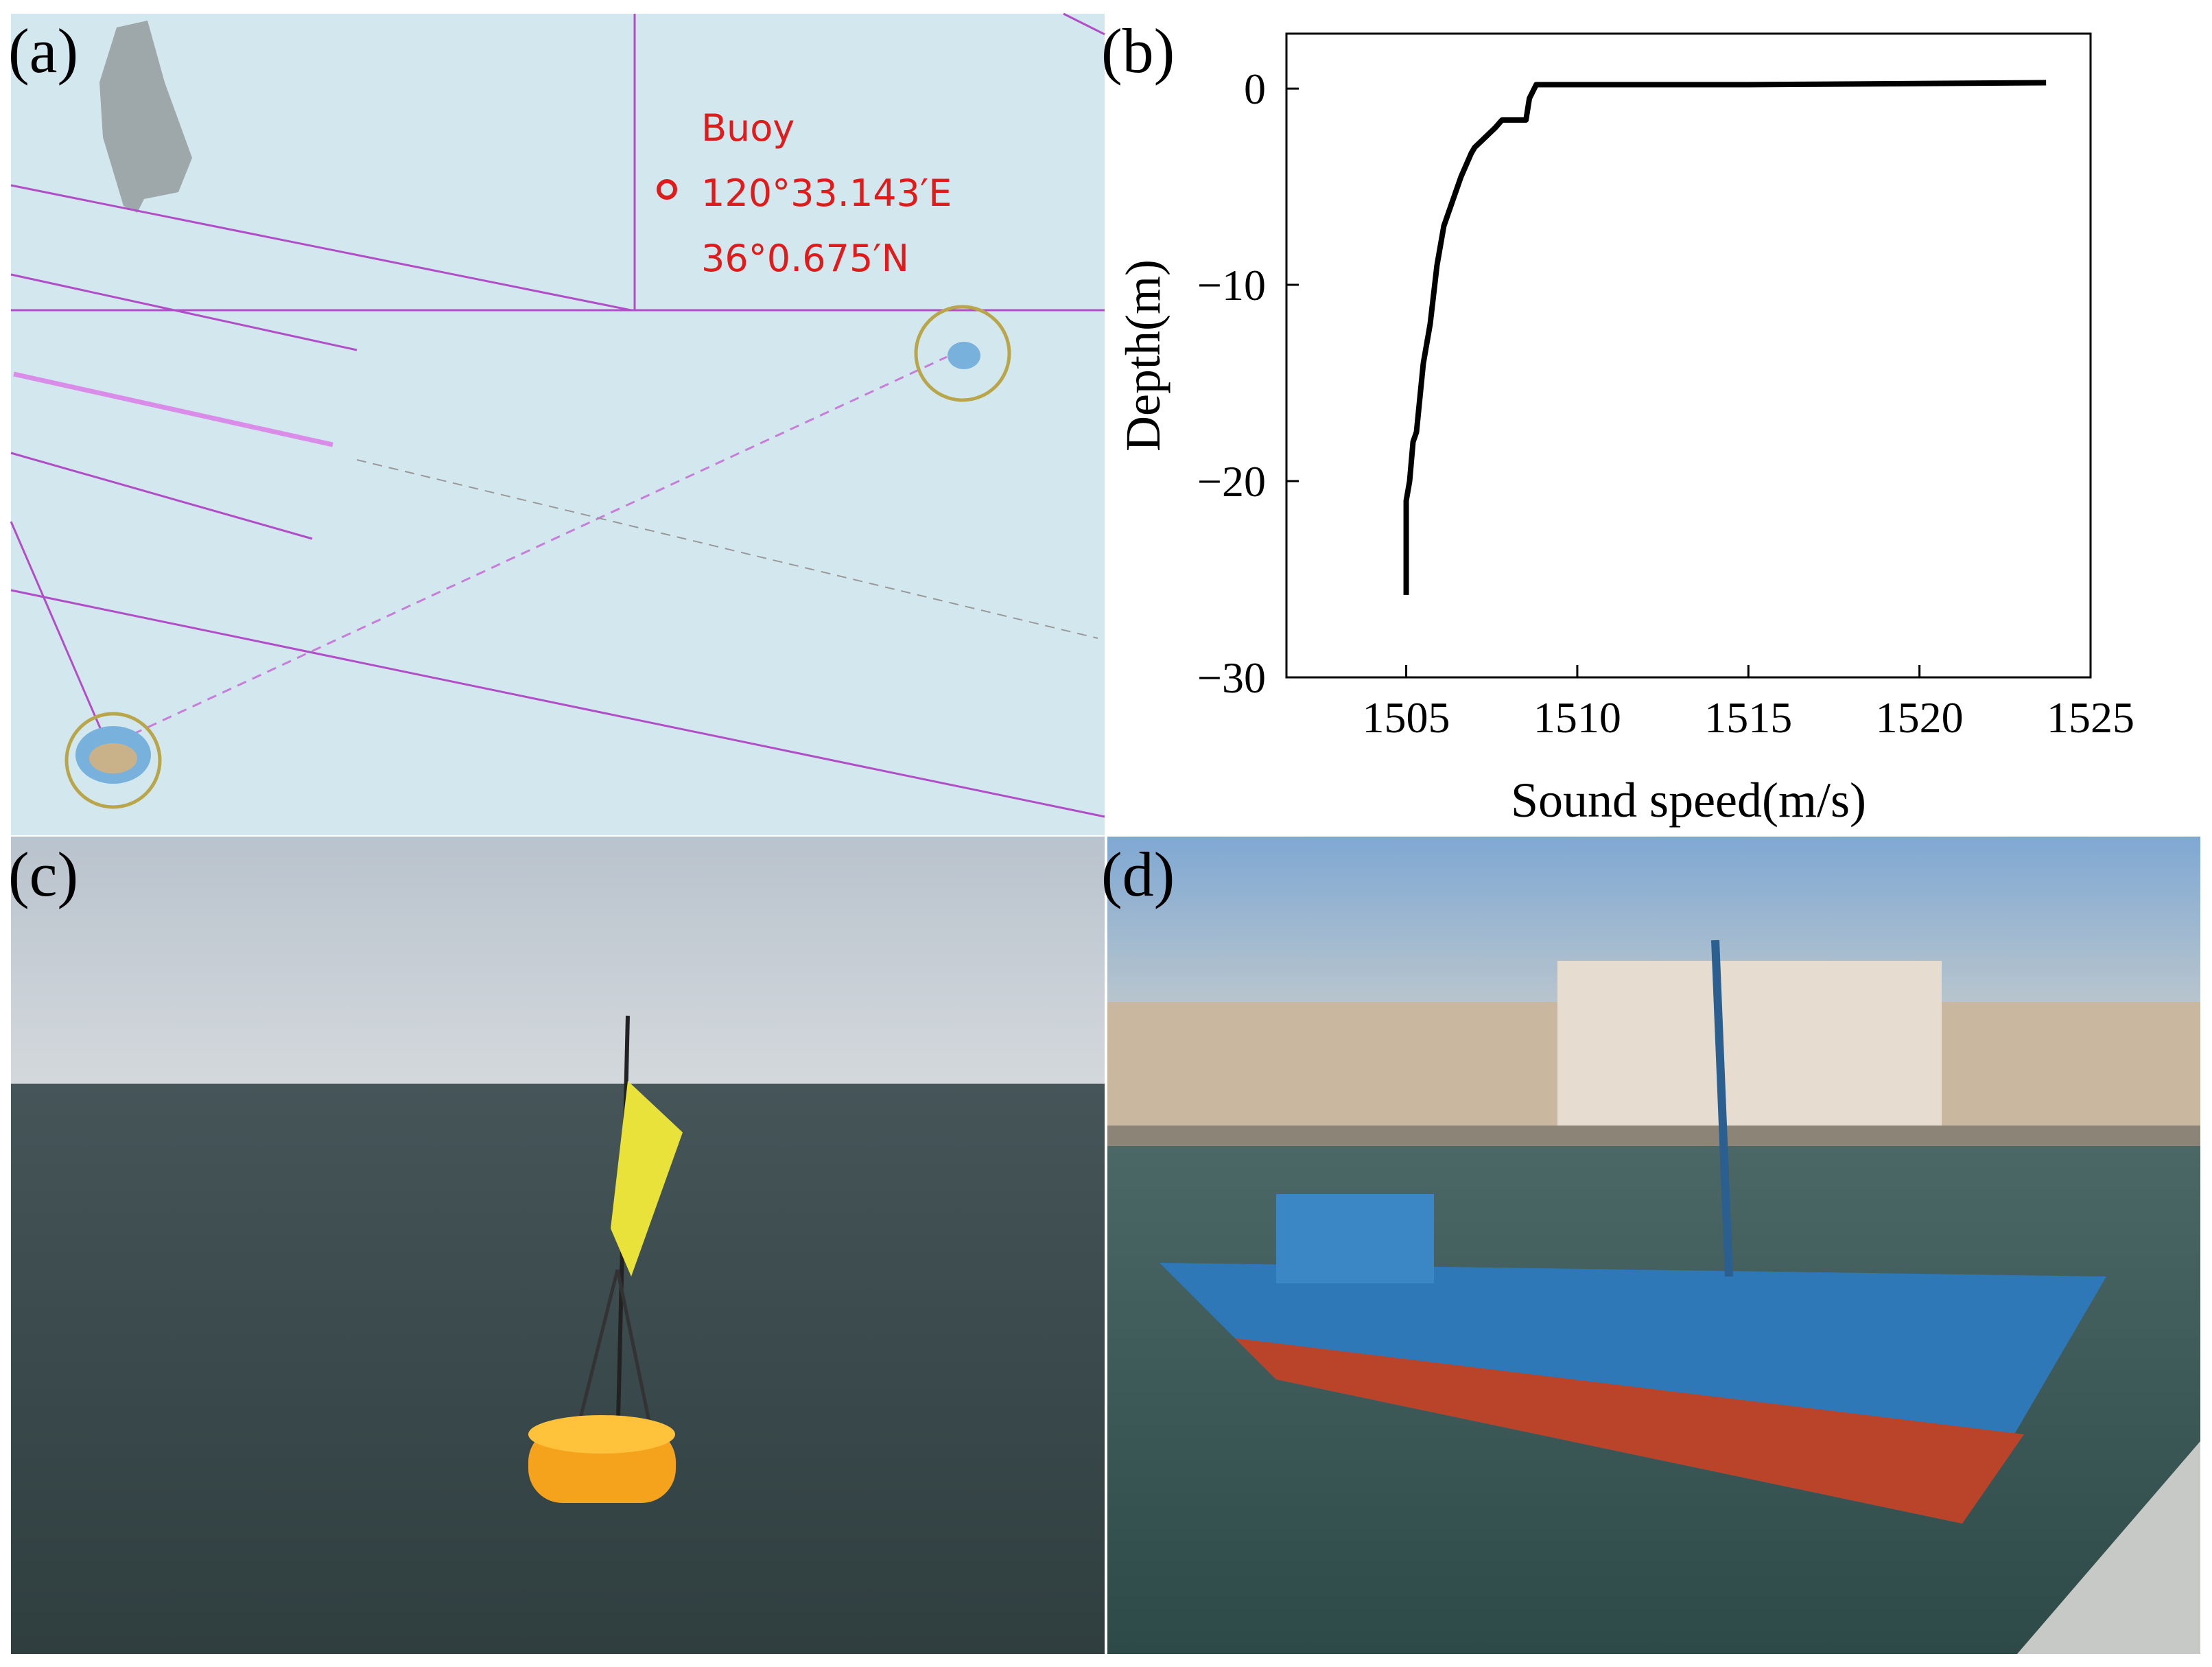 This screenshot has height=1667, width=2212. What do you see at coordinates (1688, 801) in the screenshot?
I see `x-axis-label: Sound speed(m/s)` at bounding box center [1688, 801].